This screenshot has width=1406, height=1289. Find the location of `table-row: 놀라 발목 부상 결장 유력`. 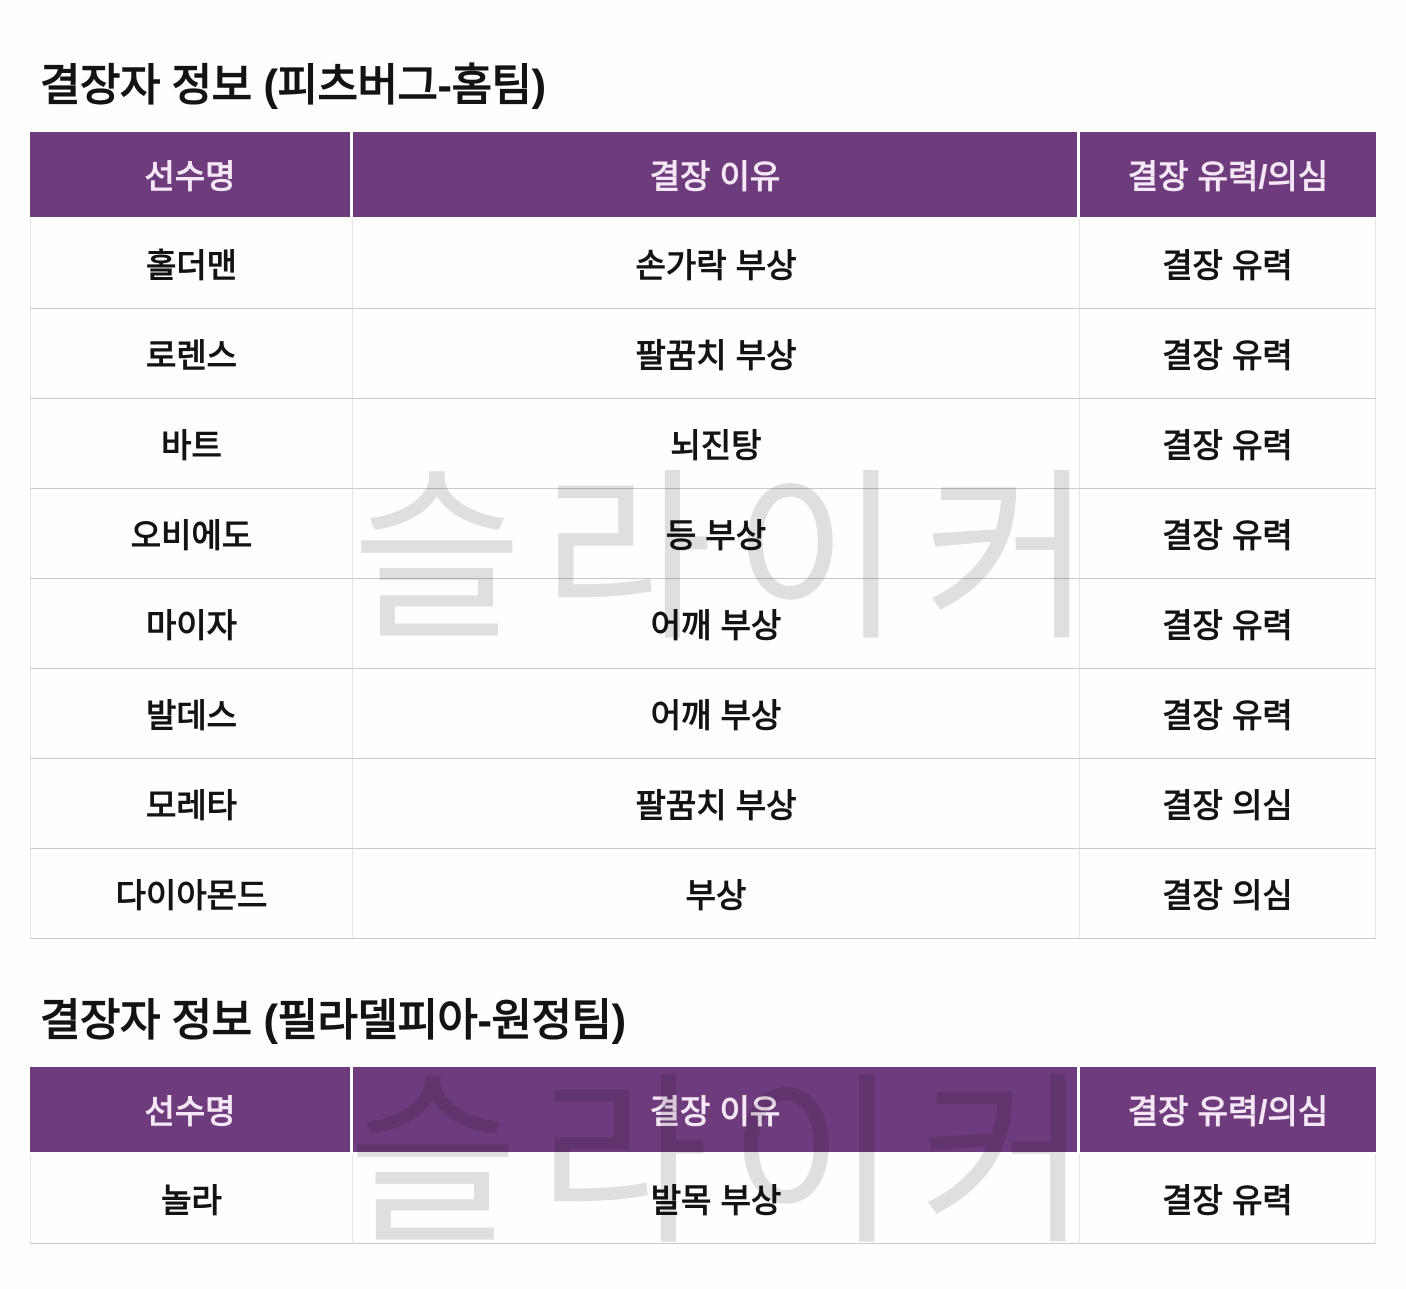

table-row: 놀라 발목 부상 결장 유력 is located at coordinates (703, 1198).